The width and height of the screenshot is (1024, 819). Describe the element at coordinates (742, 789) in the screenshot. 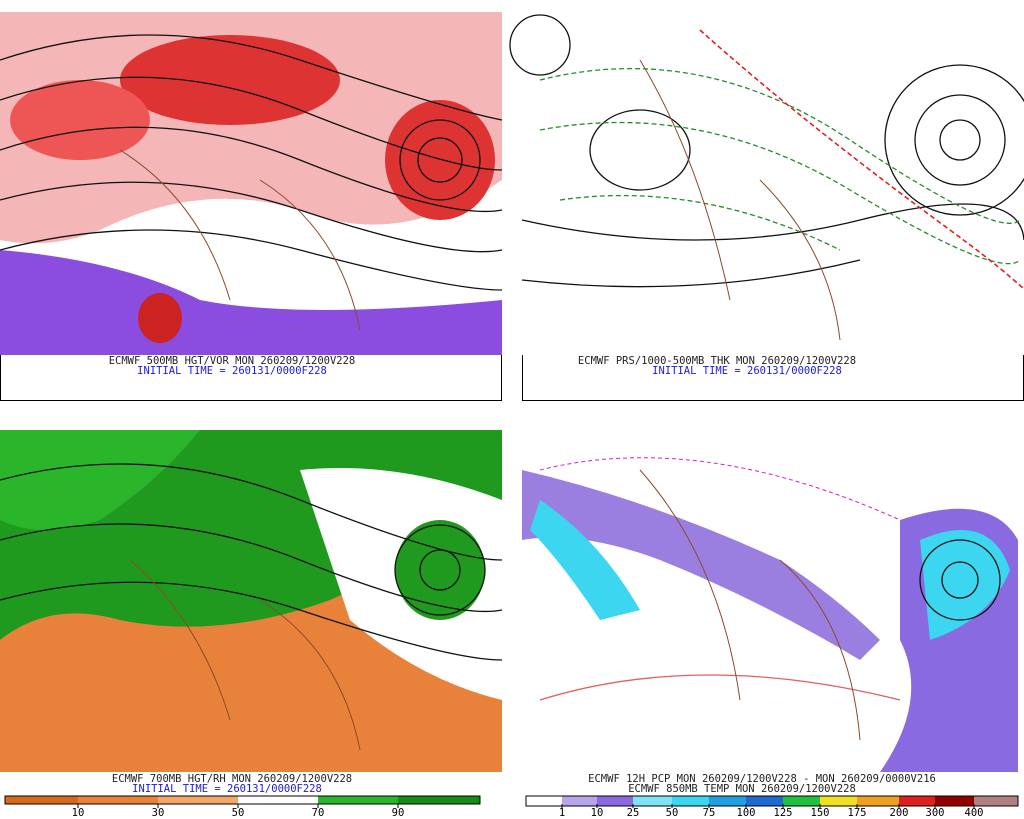

I see `caption: ECMWF 850MB TEMP MON 260209/1200V228` at that location.